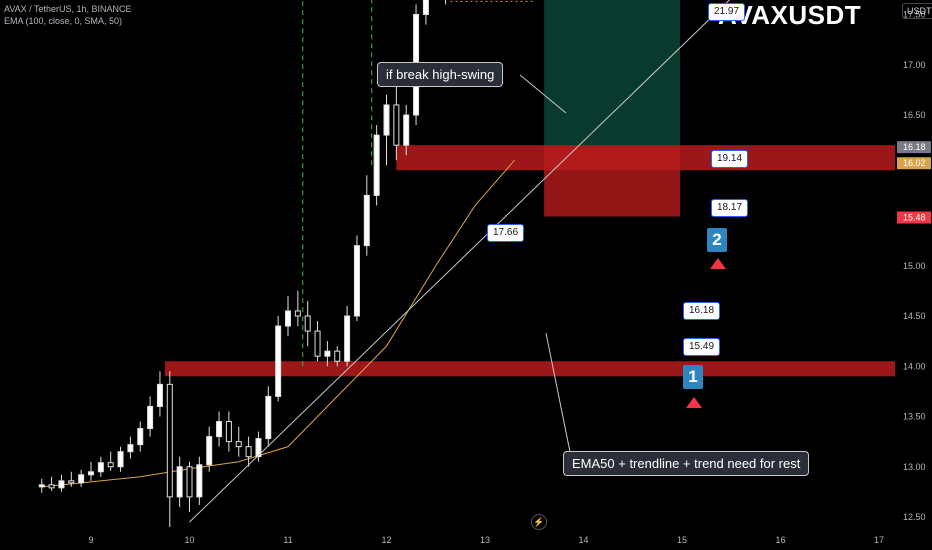  I want to click on currency-unit-label: USDT, so click(917, 11).